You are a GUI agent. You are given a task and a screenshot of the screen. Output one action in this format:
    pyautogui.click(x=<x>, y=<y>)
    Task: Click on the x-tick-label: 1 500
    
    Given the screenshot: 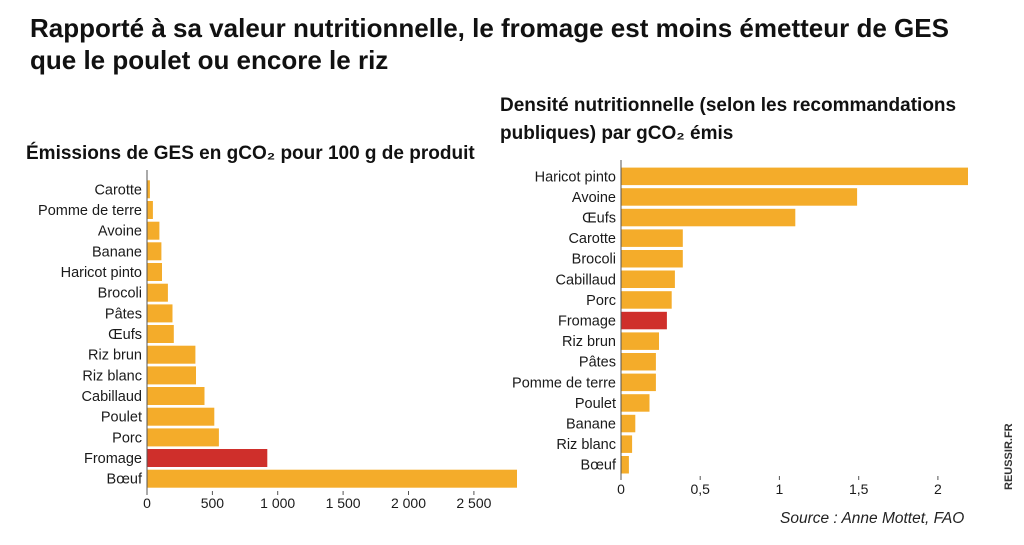 What is the action you would take?
    pyautogui.click(x=343, y=503)
    